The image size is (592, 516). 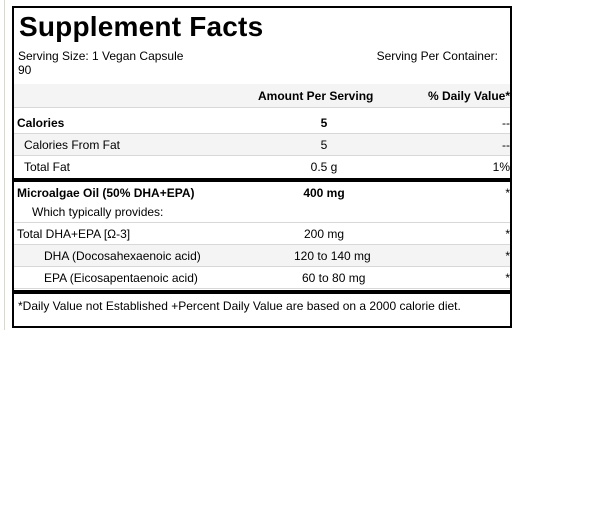 What do you see at coordinates (262, 234) in the screenshot?
I see `ingredient-row-total-dha-epa: Total DHA+EPA [Ω-3] 200 mg *` at bounding box center [262, 234].